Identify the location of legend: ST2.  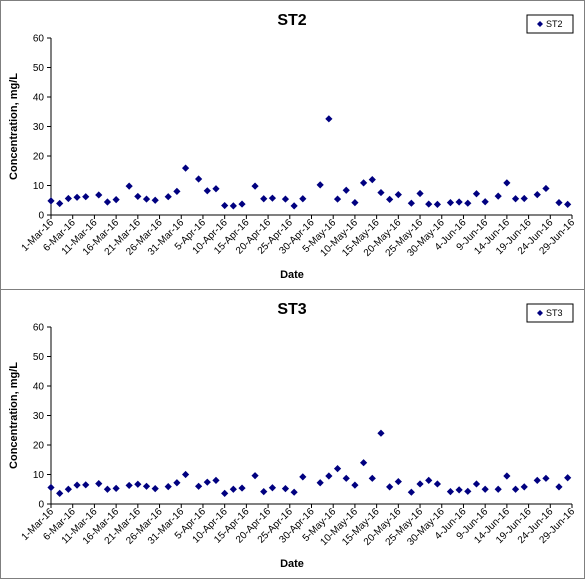
(550, 24).